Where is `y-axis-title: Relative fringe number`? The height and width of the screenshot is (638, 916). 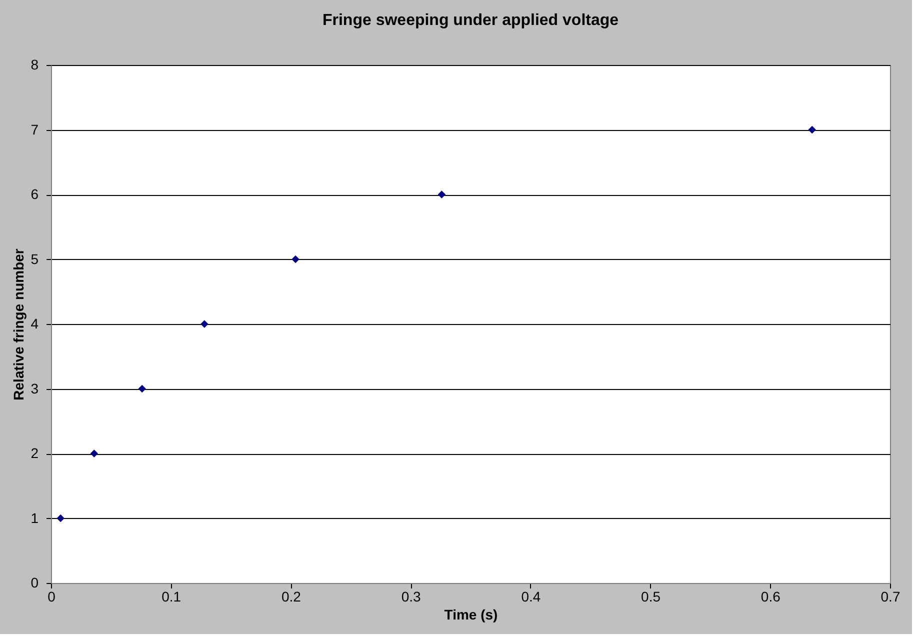
y-axis-title: Relative fringe number is located at coordinates (18, 324).